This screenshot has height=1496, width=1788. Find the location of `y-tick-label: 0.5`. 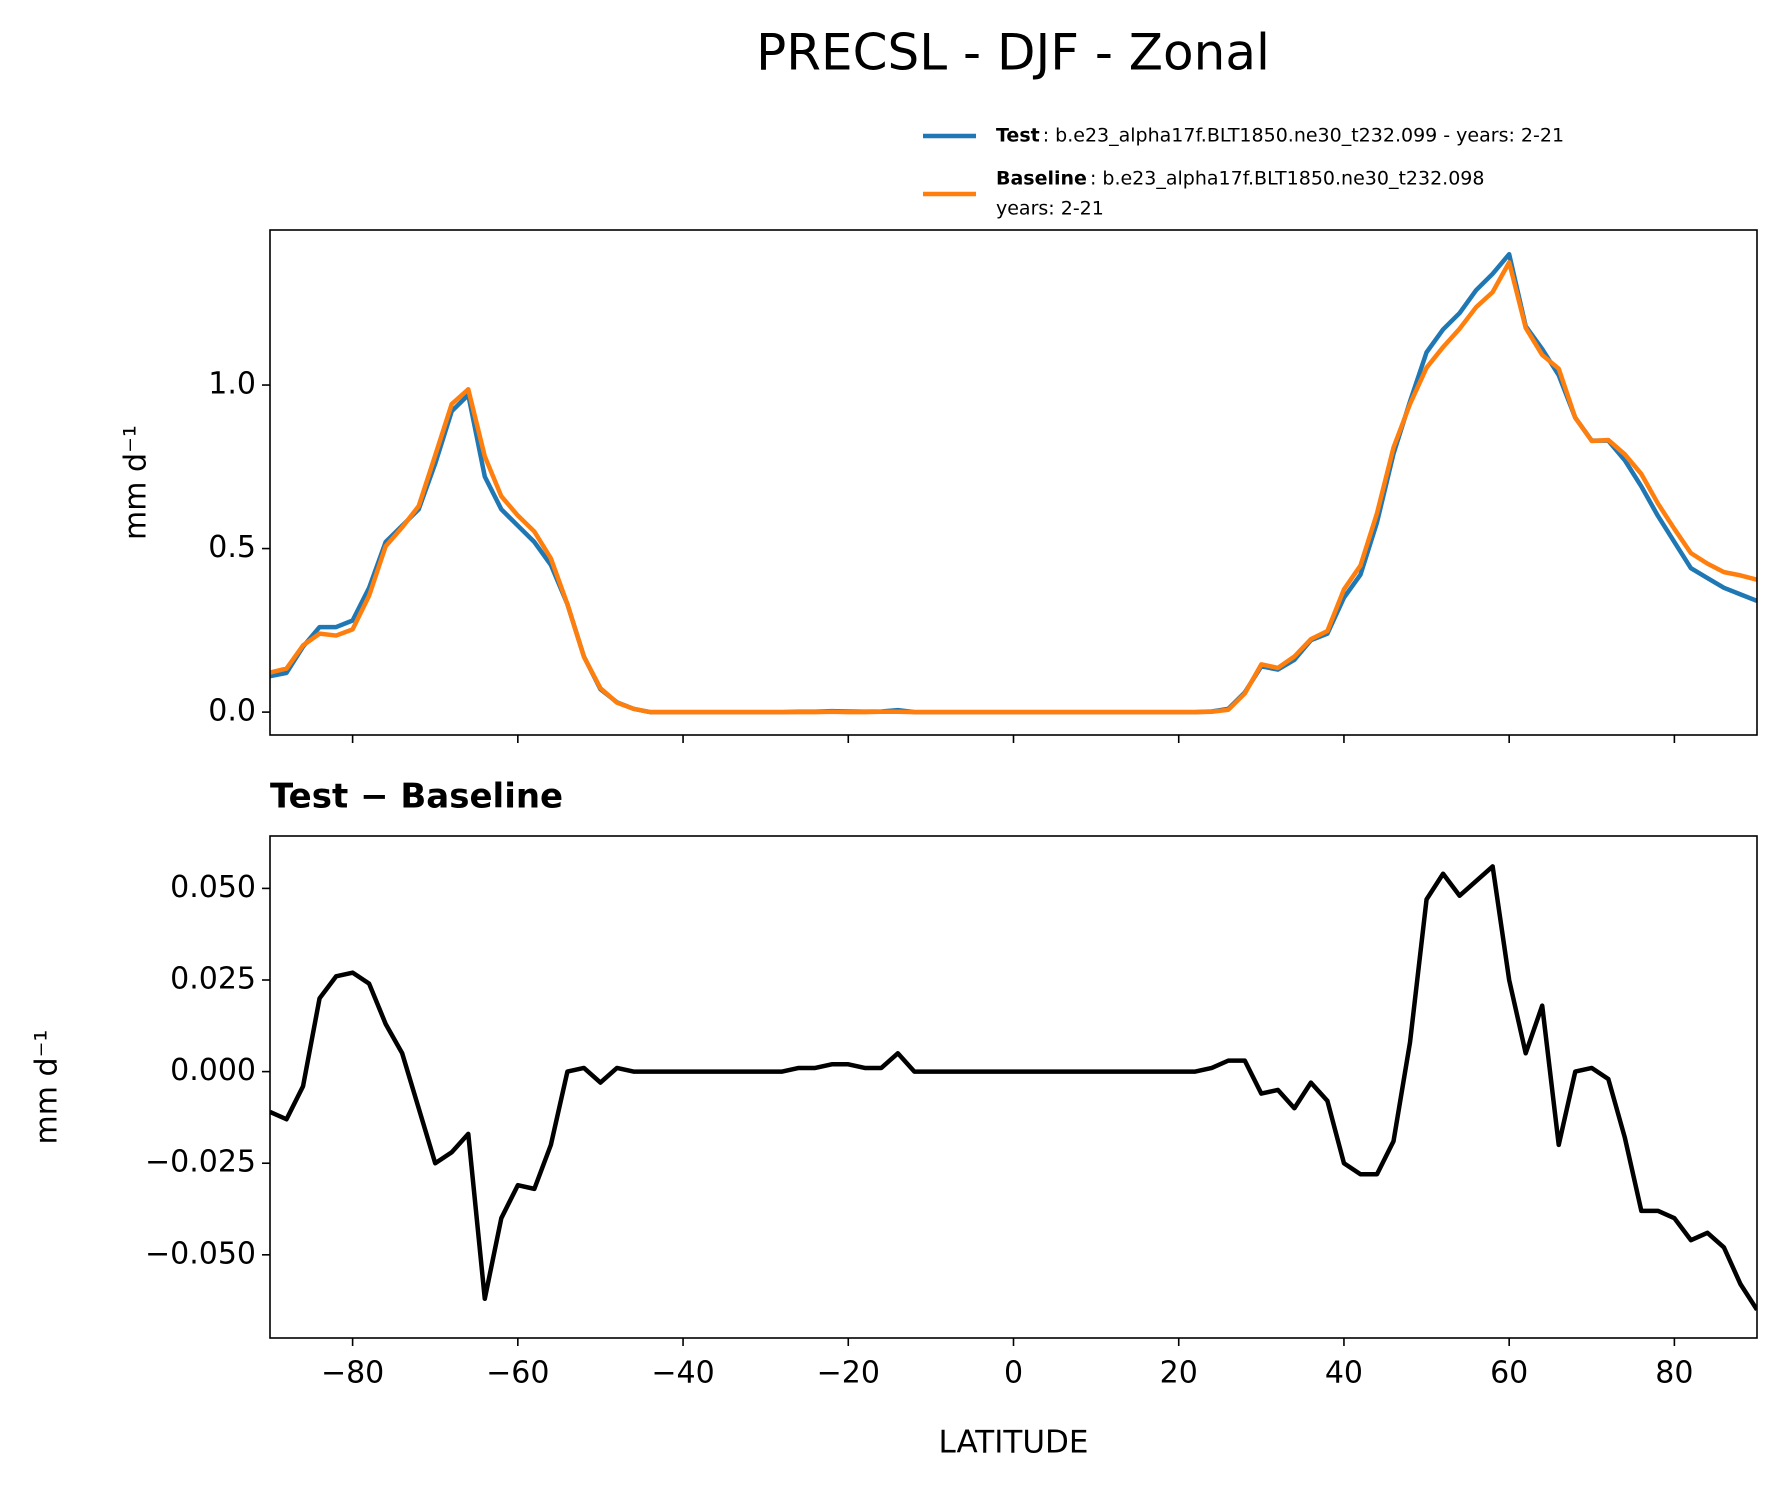

y-tick-label: 0.5 is located at coordinates (232, 547).